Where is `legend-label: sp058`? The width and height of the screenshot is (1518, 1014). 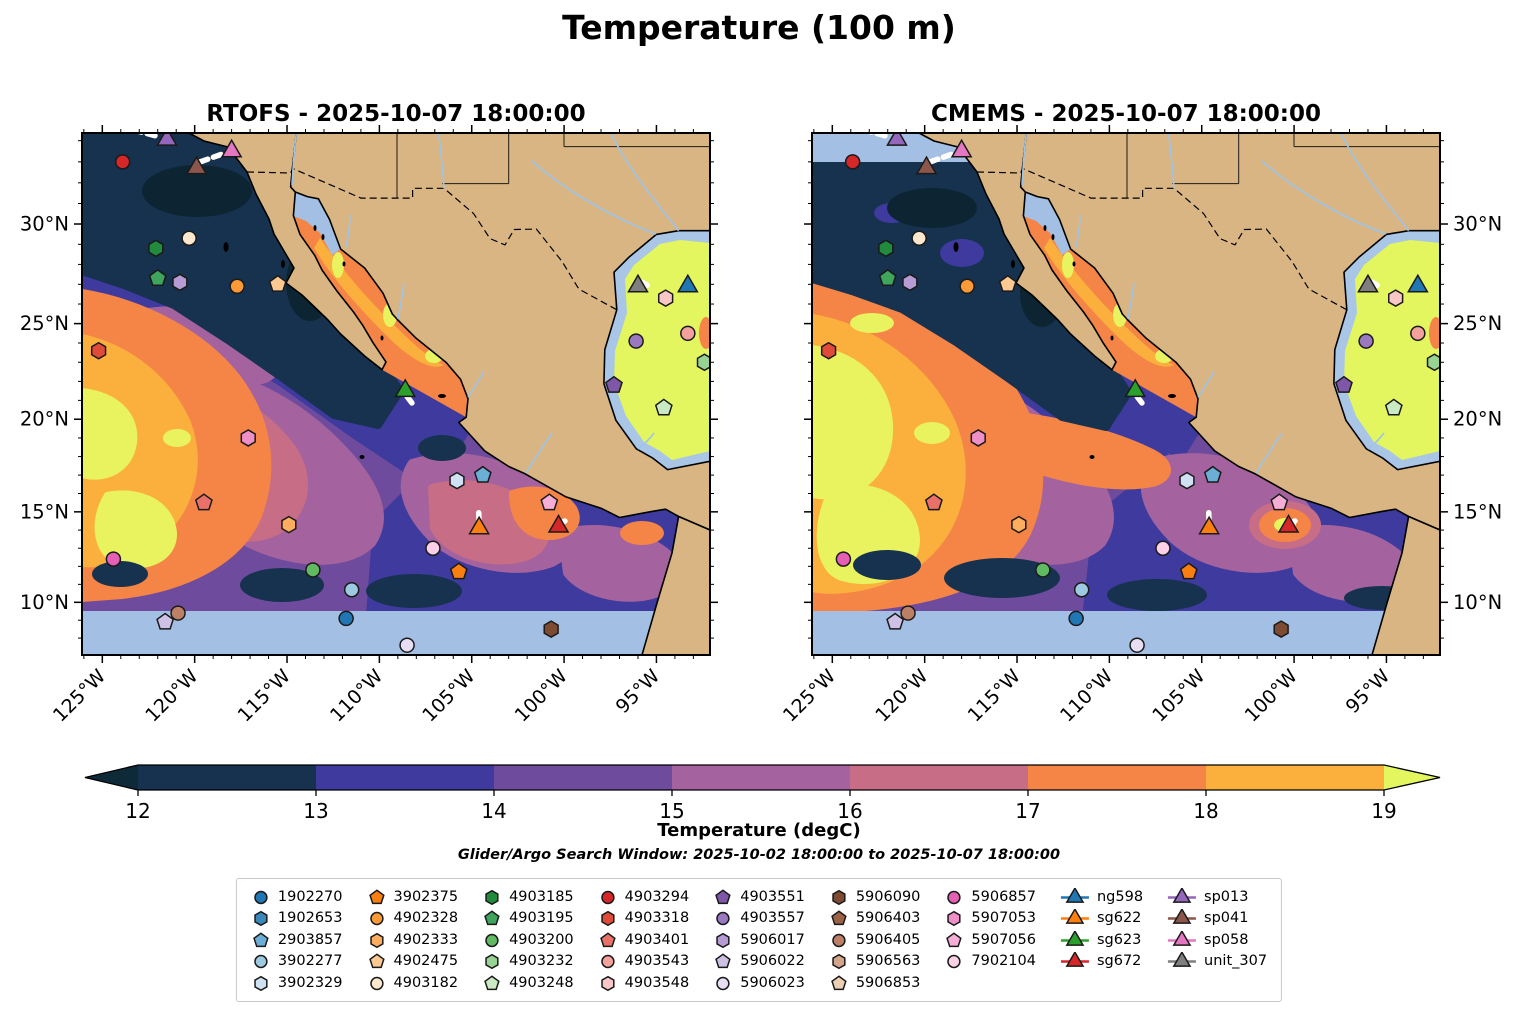 legend-label: sp058 is located at coordinates (1226, 939).